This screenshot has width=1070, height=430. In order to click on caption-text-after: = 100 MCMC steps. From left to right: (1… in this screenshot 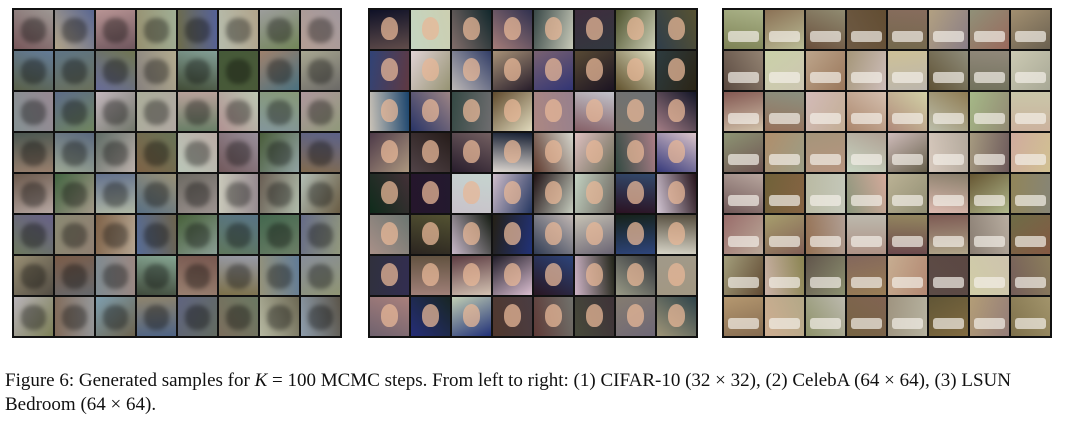, I will do `click(508, 392)`.